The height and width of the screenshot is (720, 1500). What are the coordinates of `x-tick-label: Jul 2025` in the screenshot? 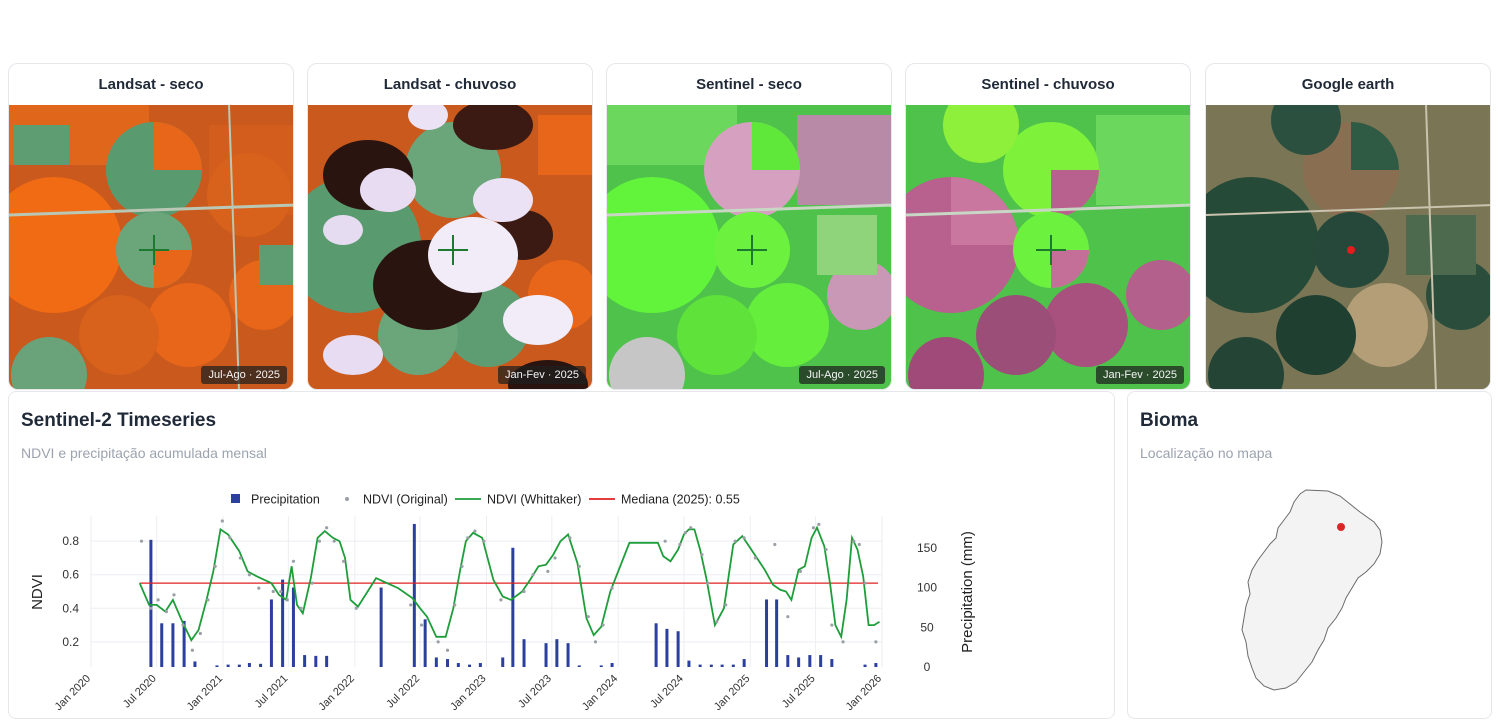 It's located at (799, 692).